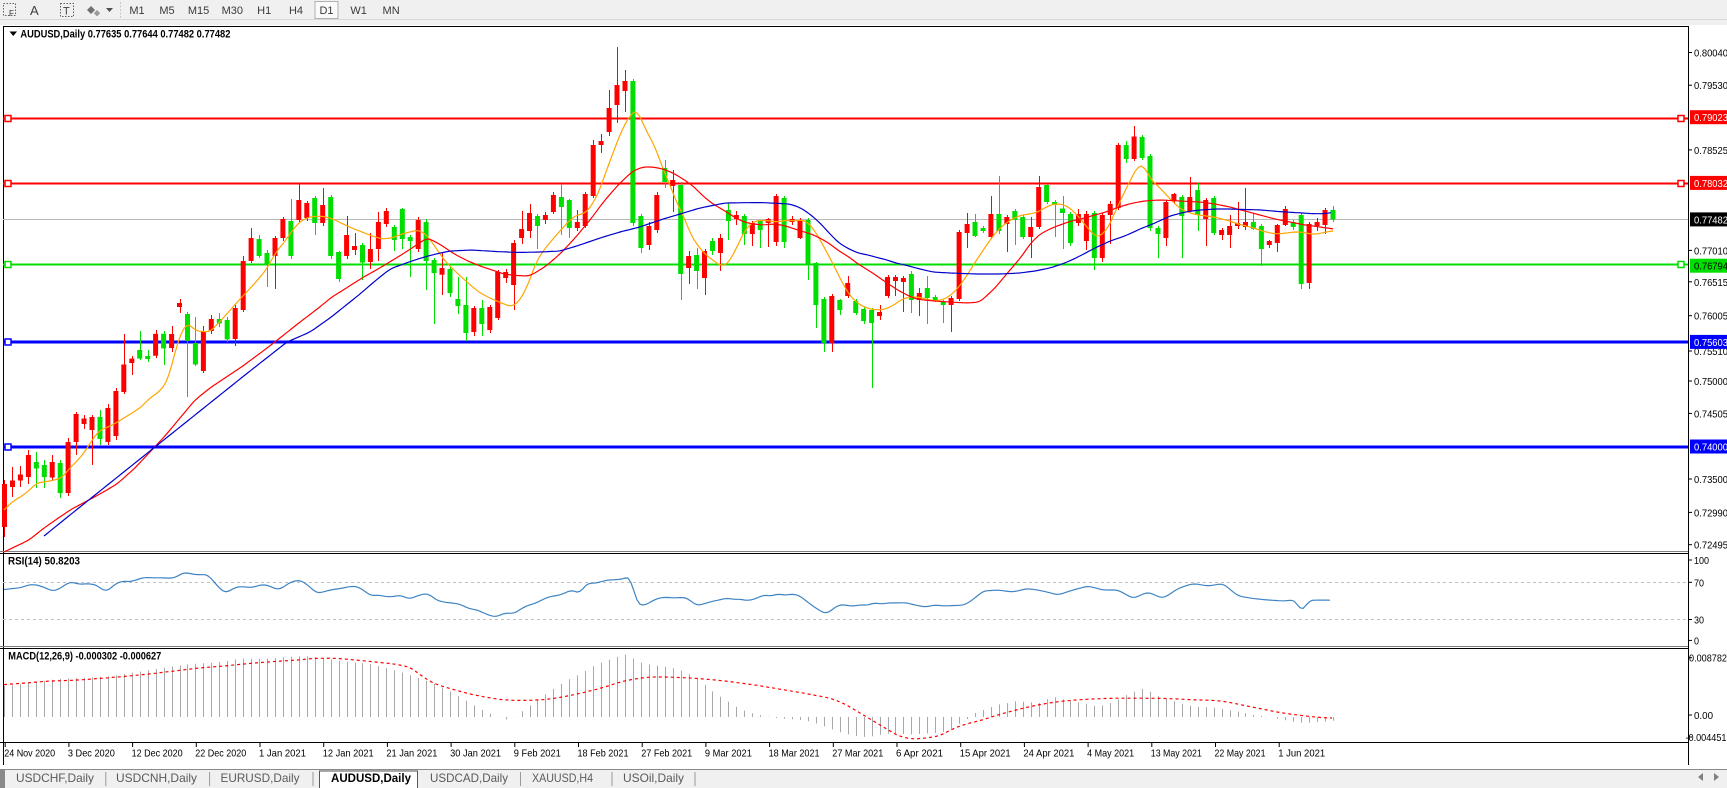 The image size is (1727, 788). What do you see at coordinates (232, 11) in the screenshot?
I see `svg-text: M30` at bounding box center [232, 11].